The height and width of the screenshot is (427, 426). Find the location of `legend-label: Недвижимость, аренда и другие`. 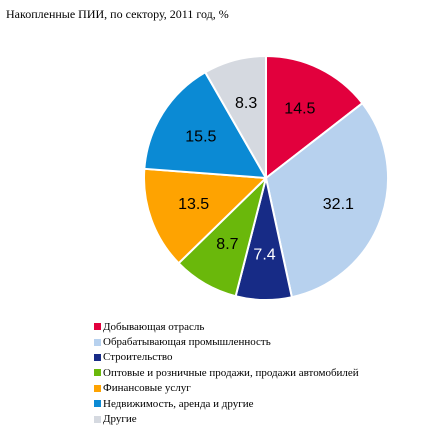

legend-label: Недвижимость, аренда и другие is located at coordinates (178, 403).